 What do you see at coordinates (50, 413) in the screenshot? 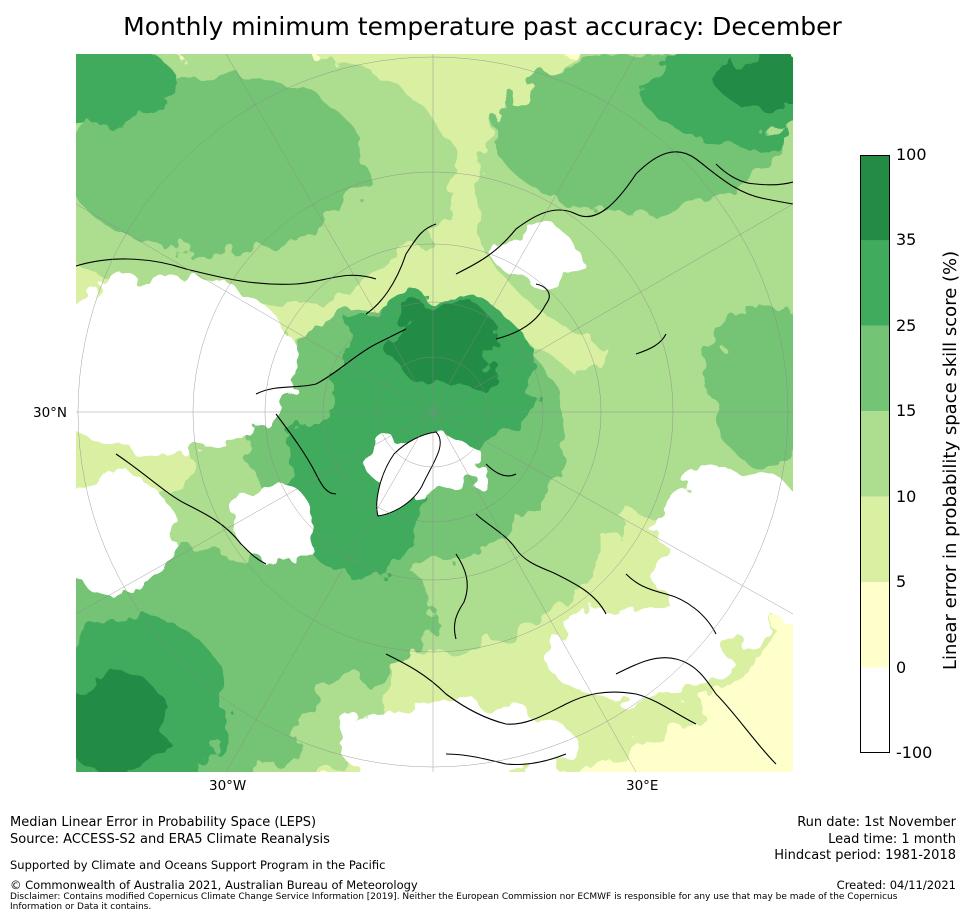
I see `lat-label-30n: 30°N` at bounding box center [50, 413].